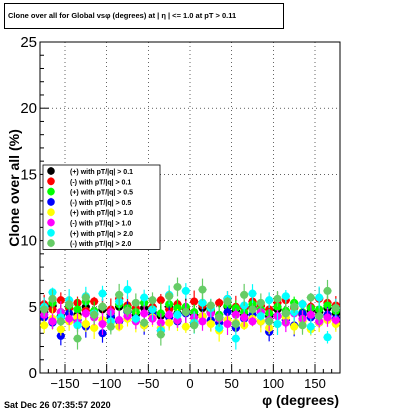 Image resolution: width=400 pixels, height=414 pixels. Describe the element at coordinates (57, 405) in the screenshot. I see `timestamp-footer: Sat Dec 26 07:35:57 2020` at that location.